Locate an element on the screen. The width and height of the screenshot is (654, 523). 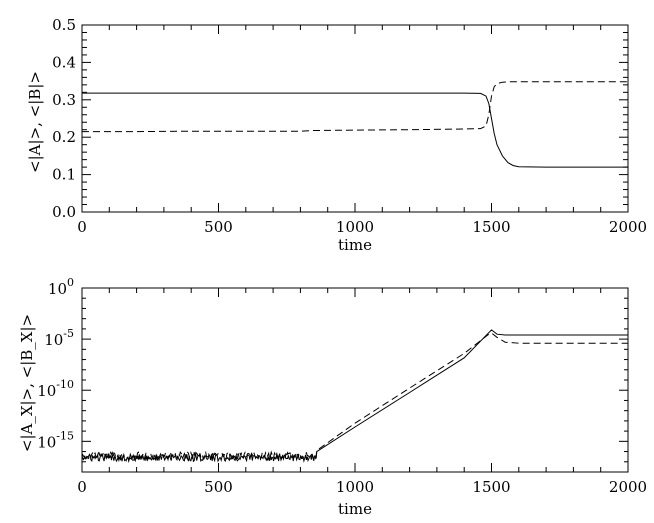
y-tick-label: 10⁻⁵ is located at coordinates (59, 338).